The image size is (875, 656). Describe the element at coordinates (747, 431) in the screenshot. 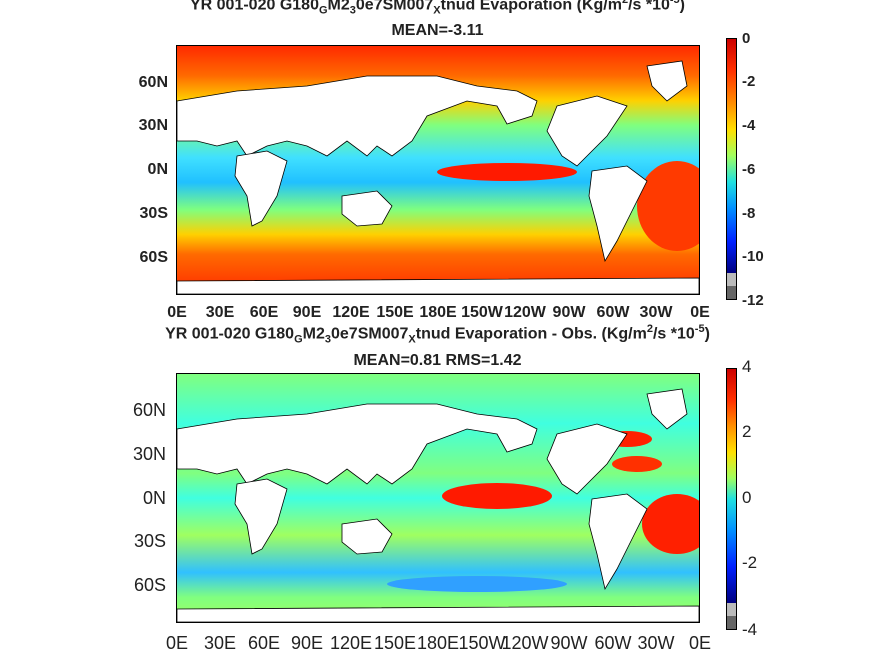

I see `colorbar-tick: 2` at that location.